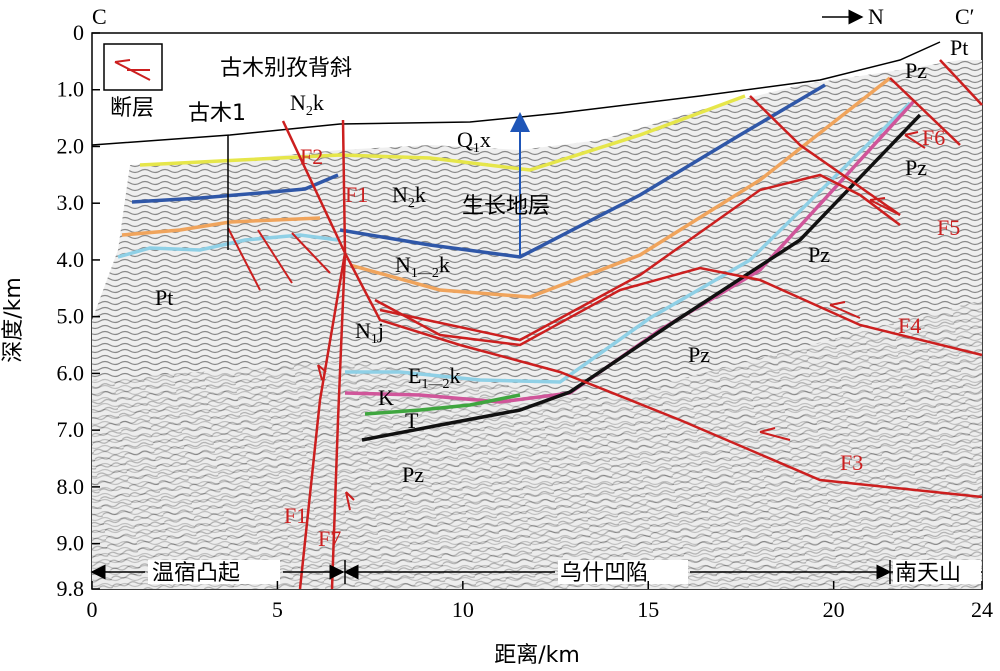 The image size is (1000, 671). What do you see at coordinates (99, 16) in the screenshot?
I see `section-start-label: C` at bounding box center [99, 16].